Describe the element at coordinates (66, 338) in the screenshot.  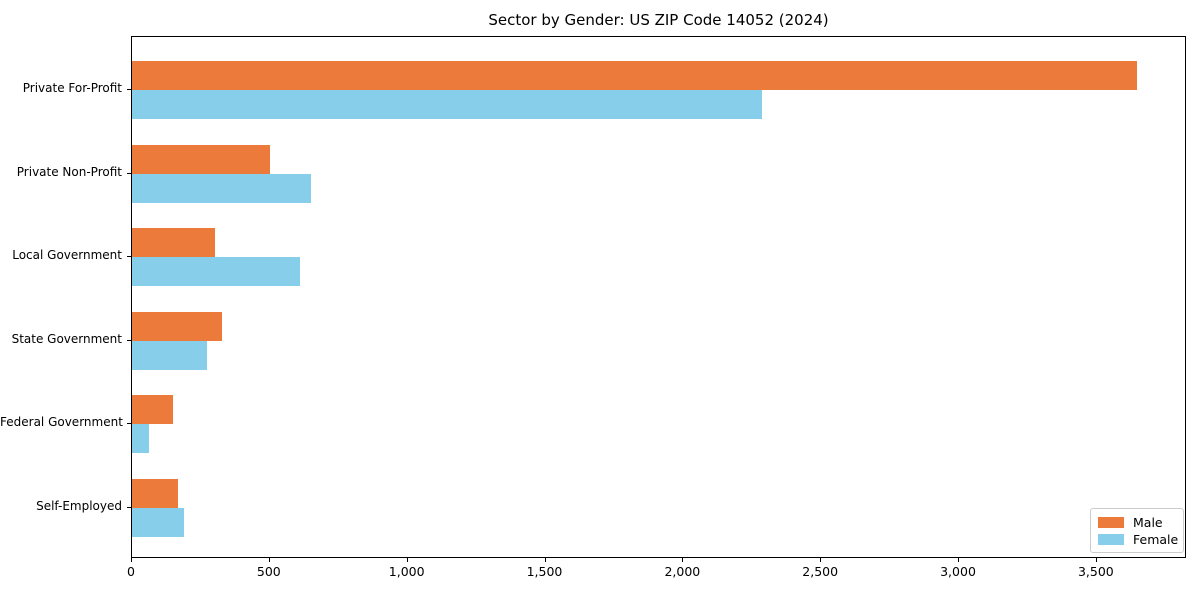
I see `y-axis-label: State Government` at that location.